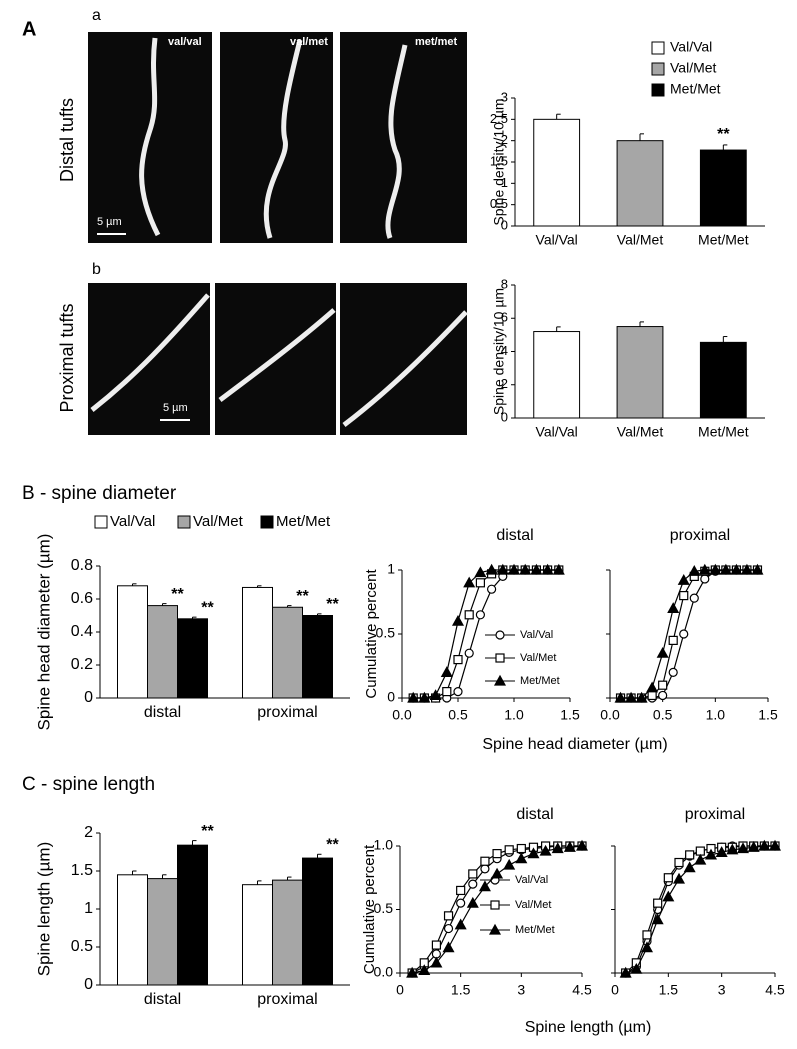  What do you see at coordinates (162, 712) in the screenshot?
I see `x-tick-label: distal` at bounding box center [162, 712].